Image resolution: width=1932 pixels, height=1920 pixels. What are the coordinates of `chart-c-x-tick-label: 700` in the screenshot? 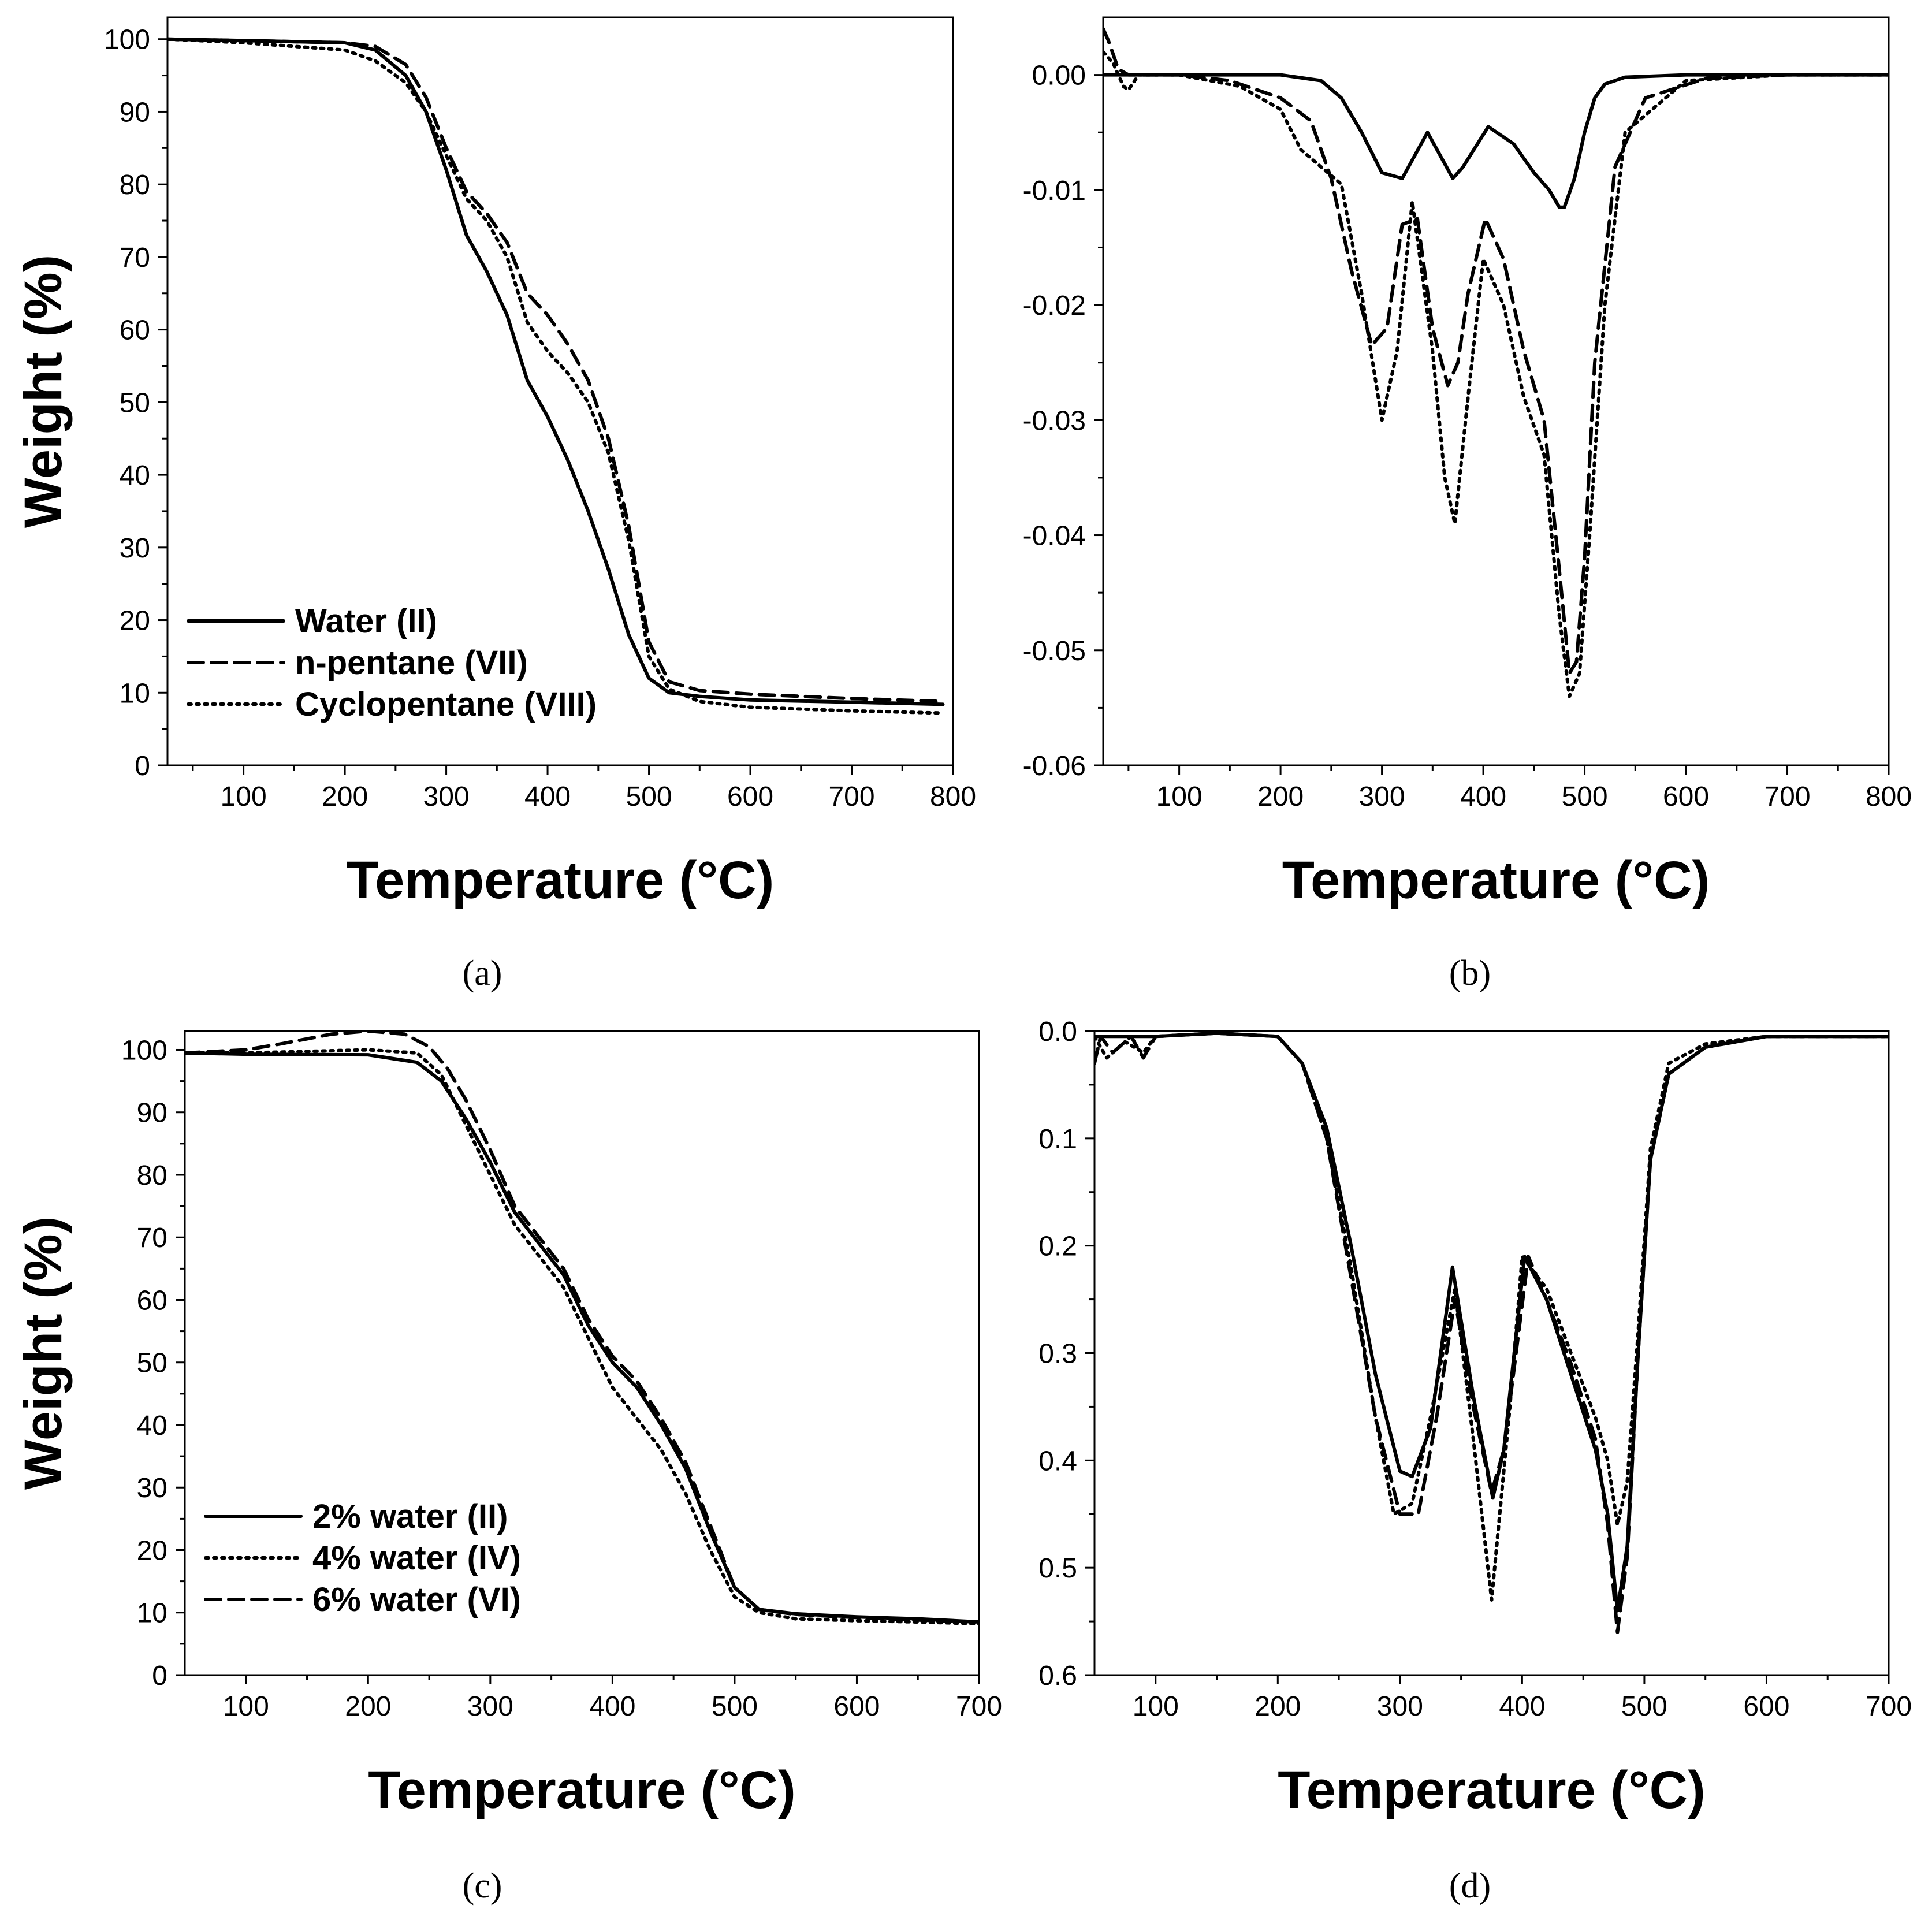 It's located at (979, 1706).